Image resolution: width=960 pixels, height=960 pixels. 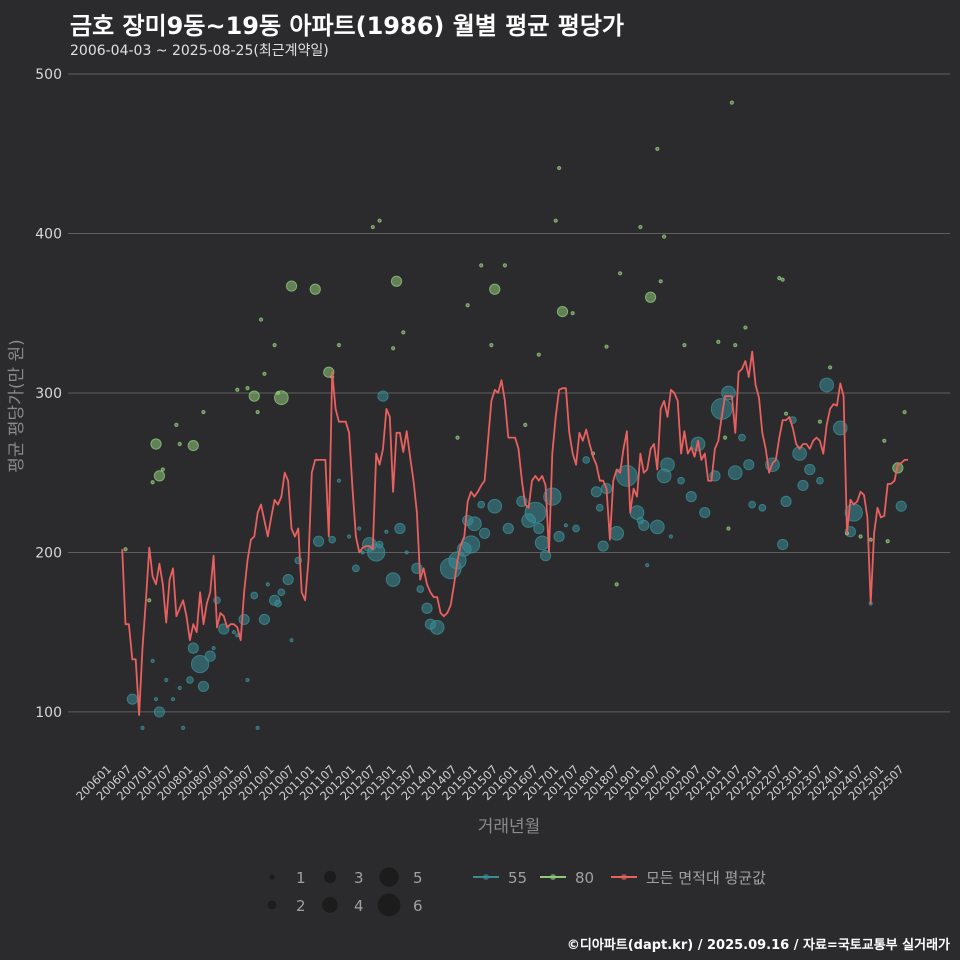 I want to click on series-legend-label: 80, so click(x=584, y=878).